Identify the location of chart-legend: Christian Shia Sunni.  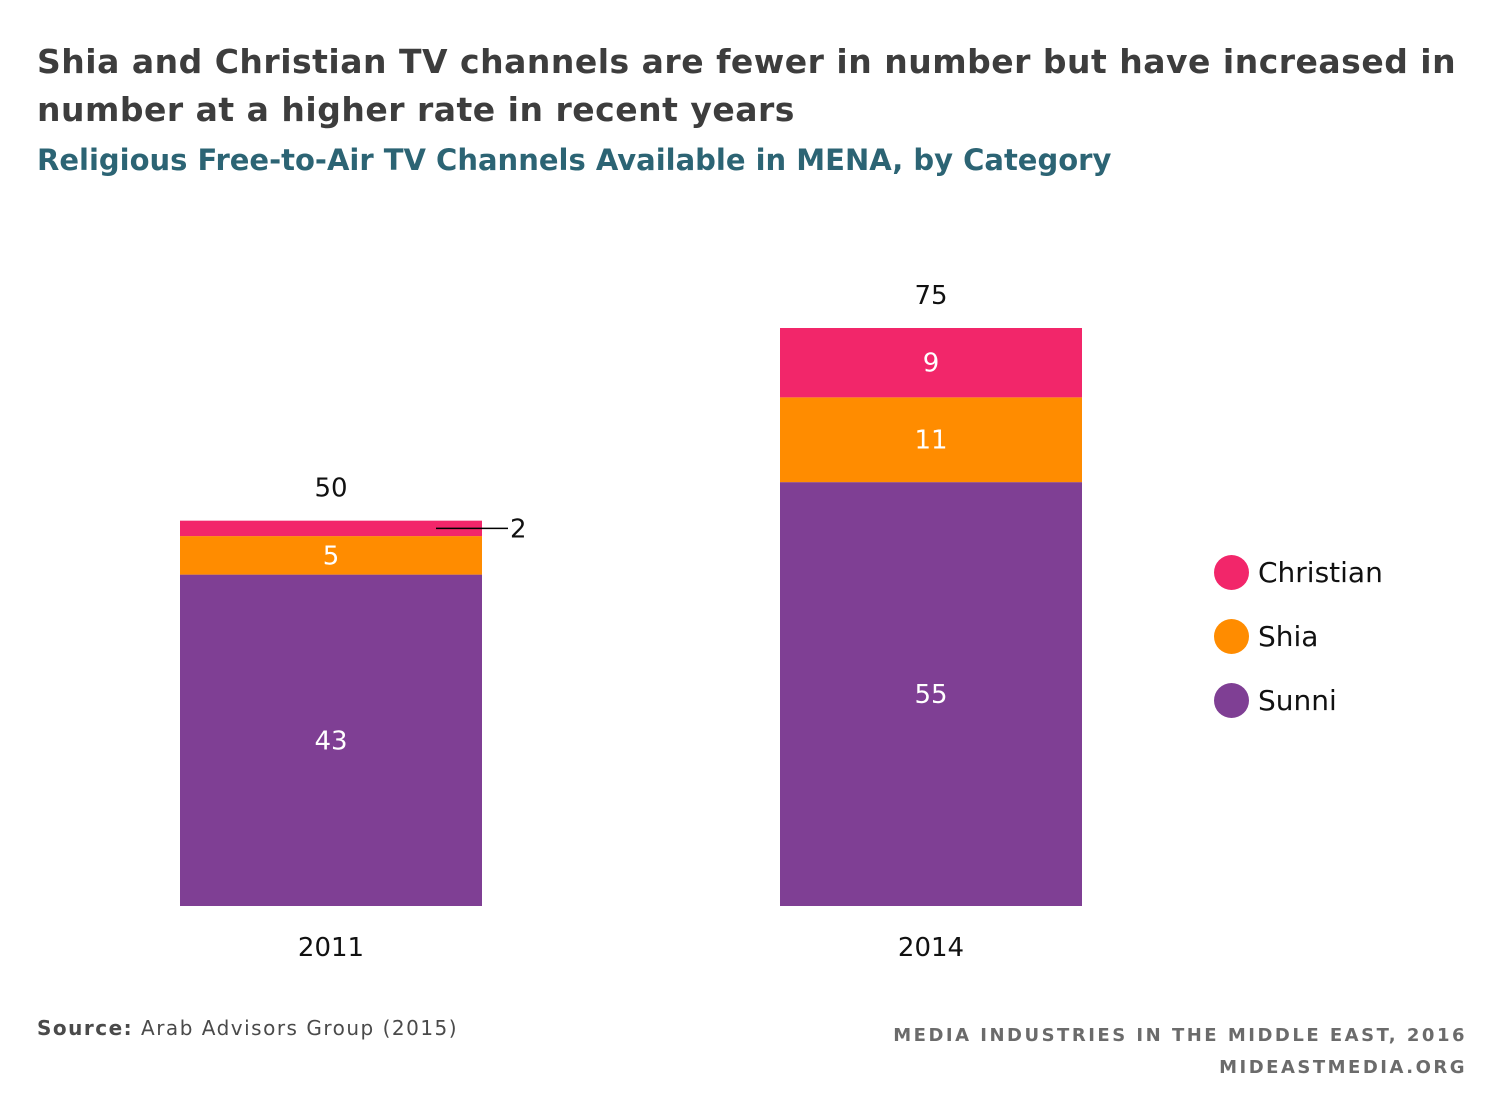
(1298, 636).